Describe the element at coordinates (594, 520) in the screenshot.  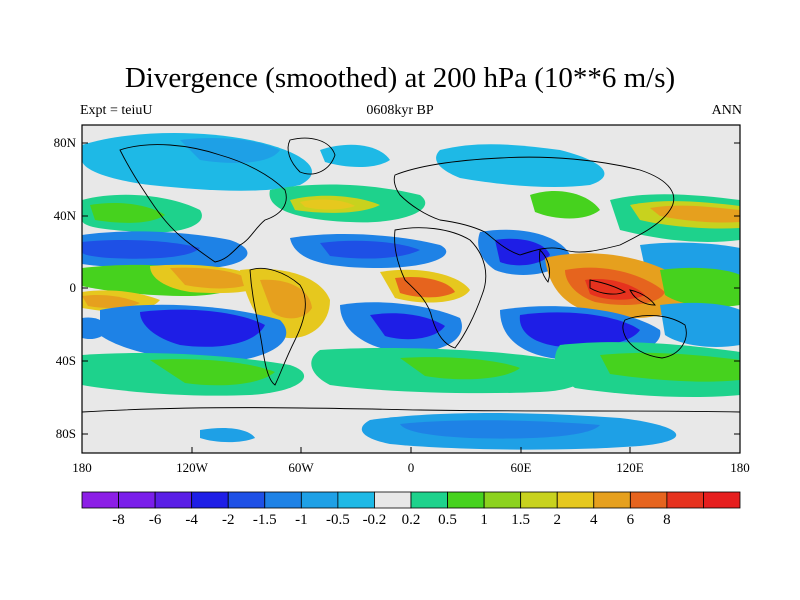
I see `colorbar-tick-label: 4` at that location.